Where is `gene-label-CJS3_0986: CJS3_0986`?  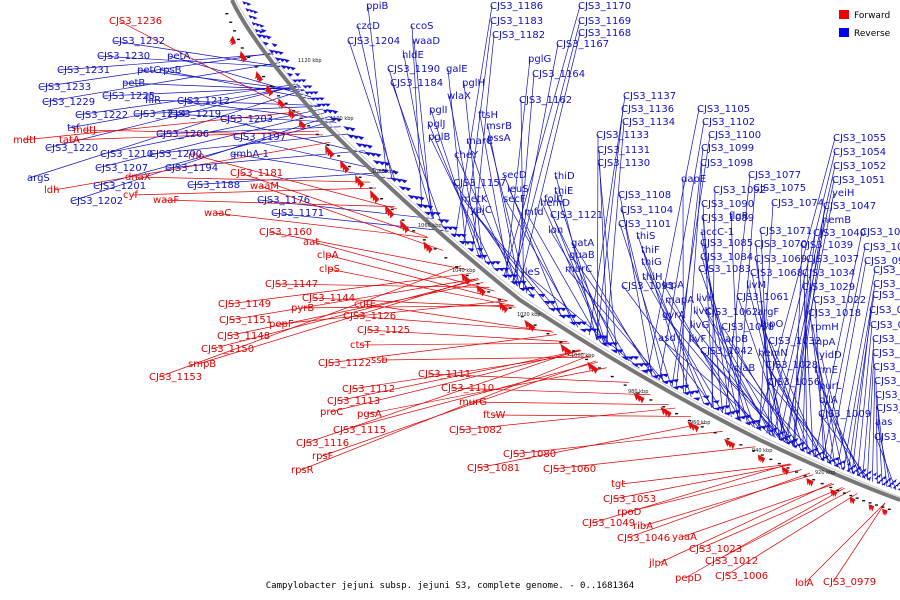
gene-label-CJS3_0986: CJS3_0986 is located at coordinates (886, 353).